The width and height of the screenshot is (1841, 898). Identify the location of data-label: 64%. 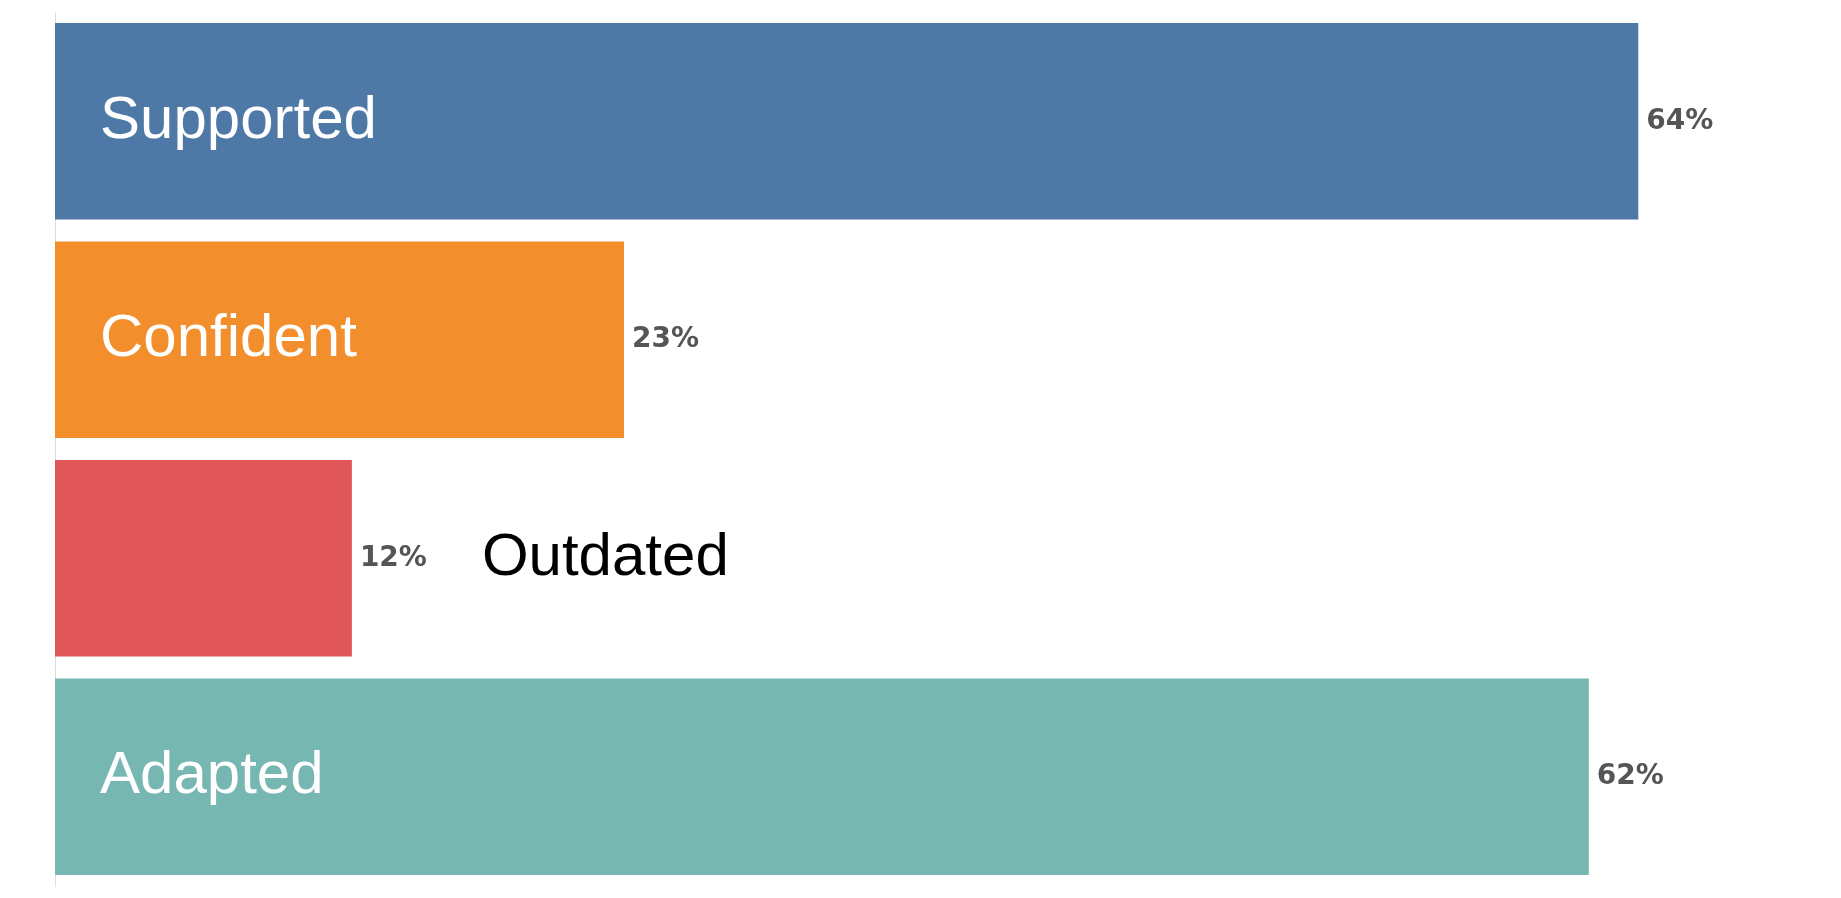
(1680, 119).